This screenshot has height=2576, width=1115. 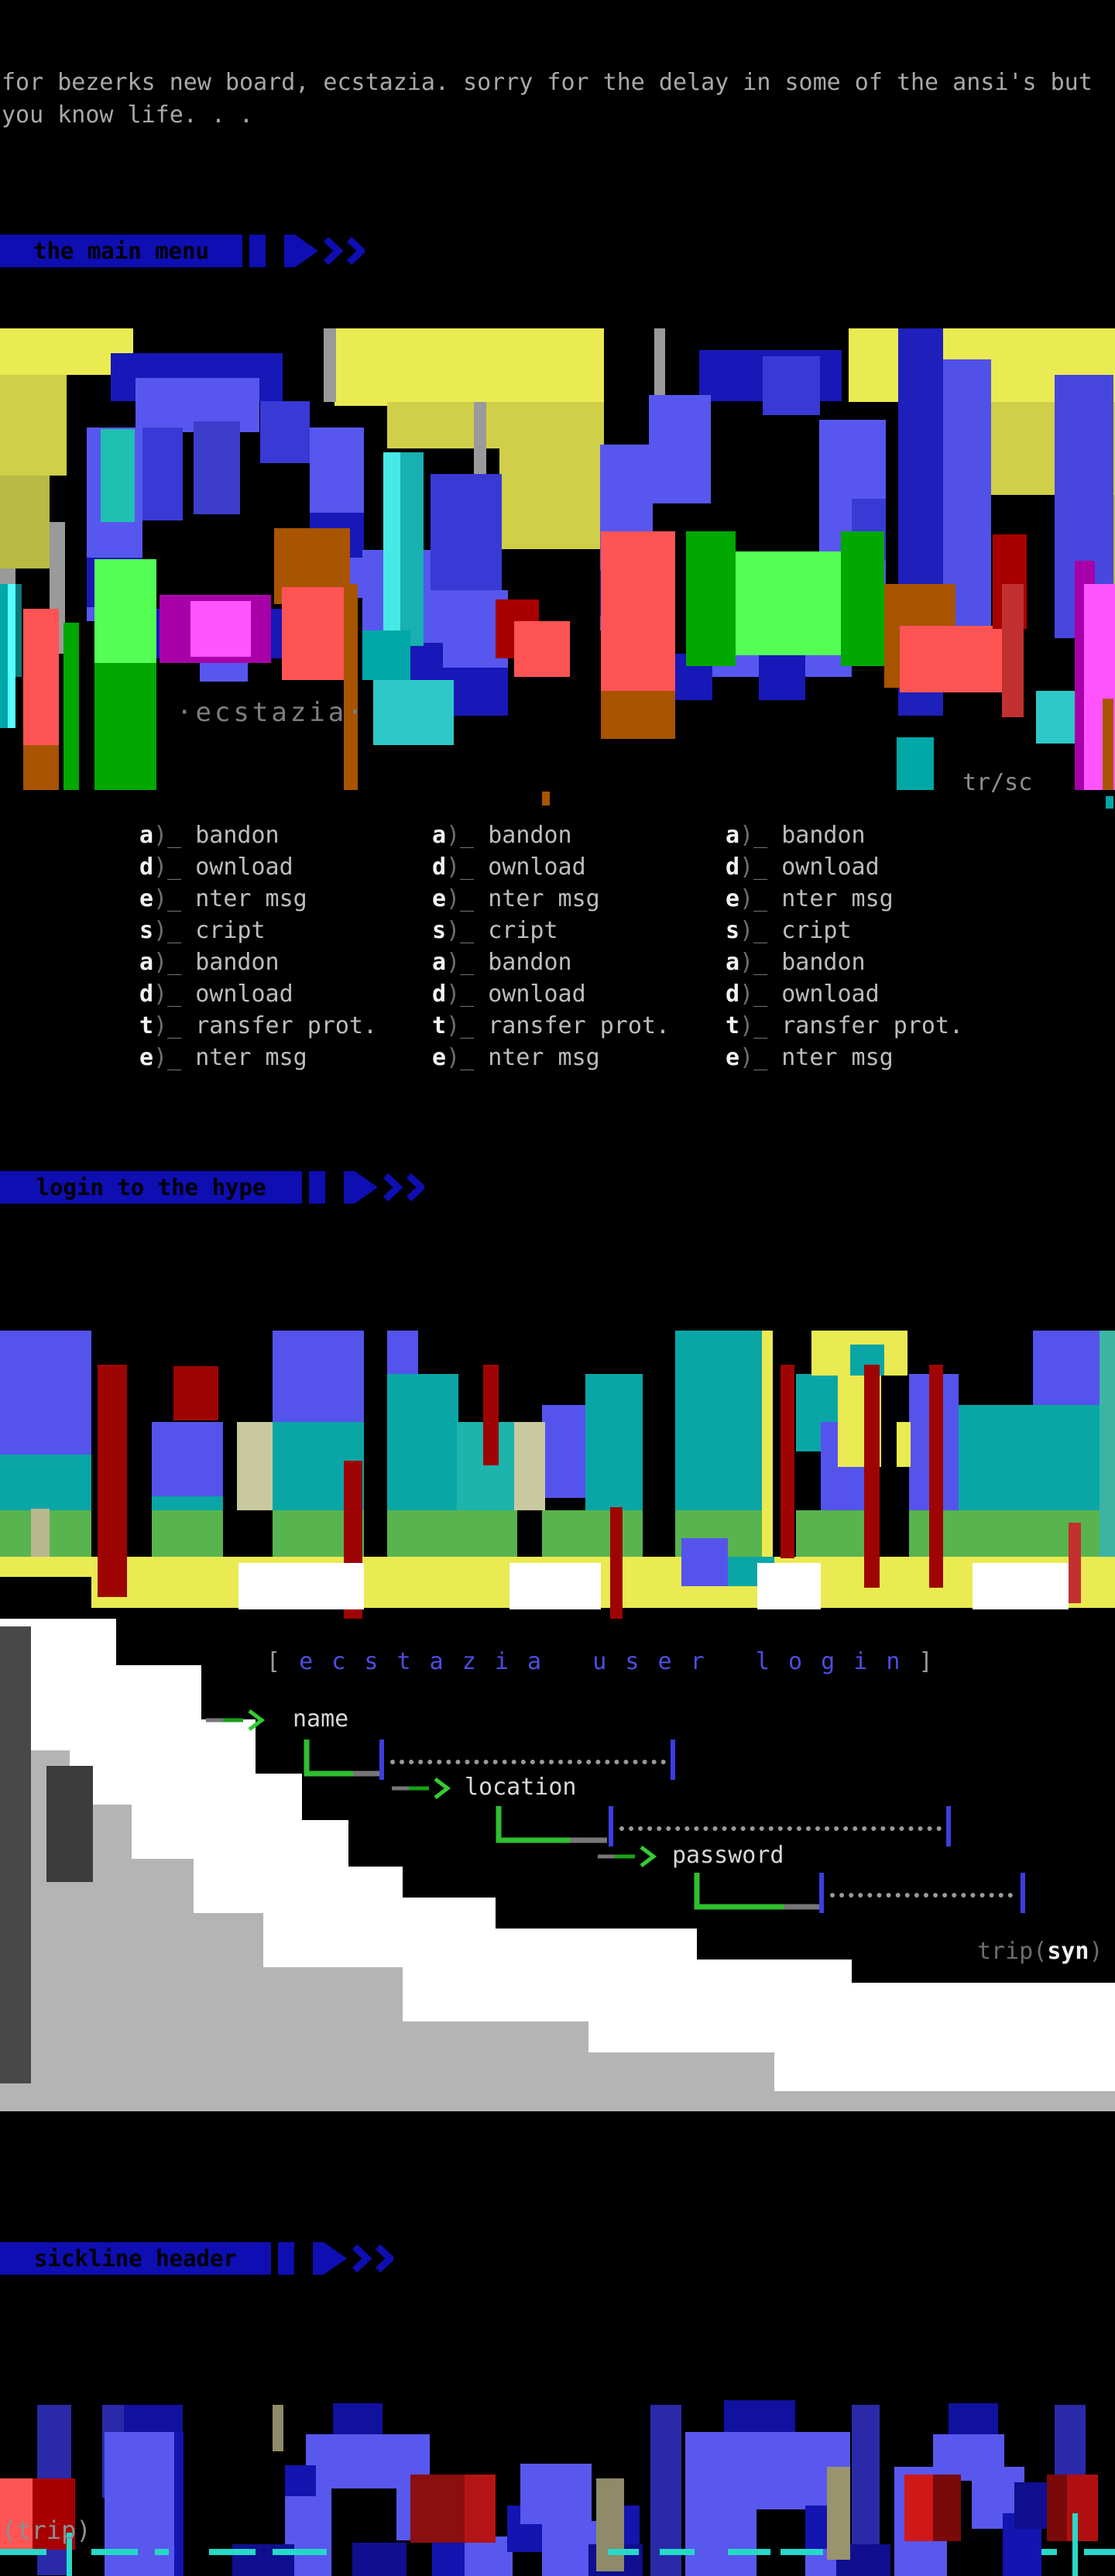 I want to click on stray-pixel-orange, so click(x=546, y=798).